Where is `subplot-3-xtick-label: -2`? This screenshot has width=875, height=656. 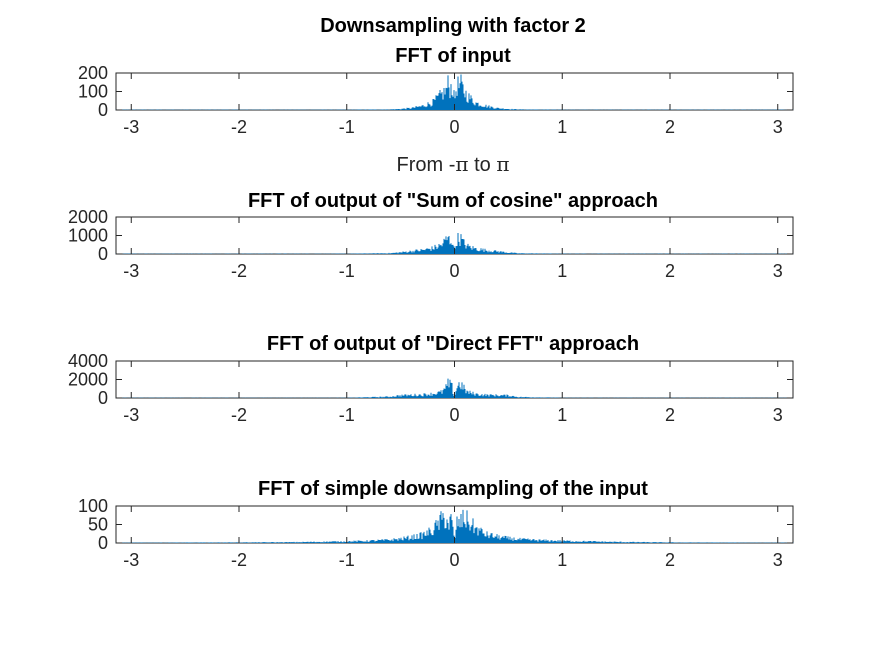
subplot-3-xtick-label: -2 is located at coordinates (239, 415).